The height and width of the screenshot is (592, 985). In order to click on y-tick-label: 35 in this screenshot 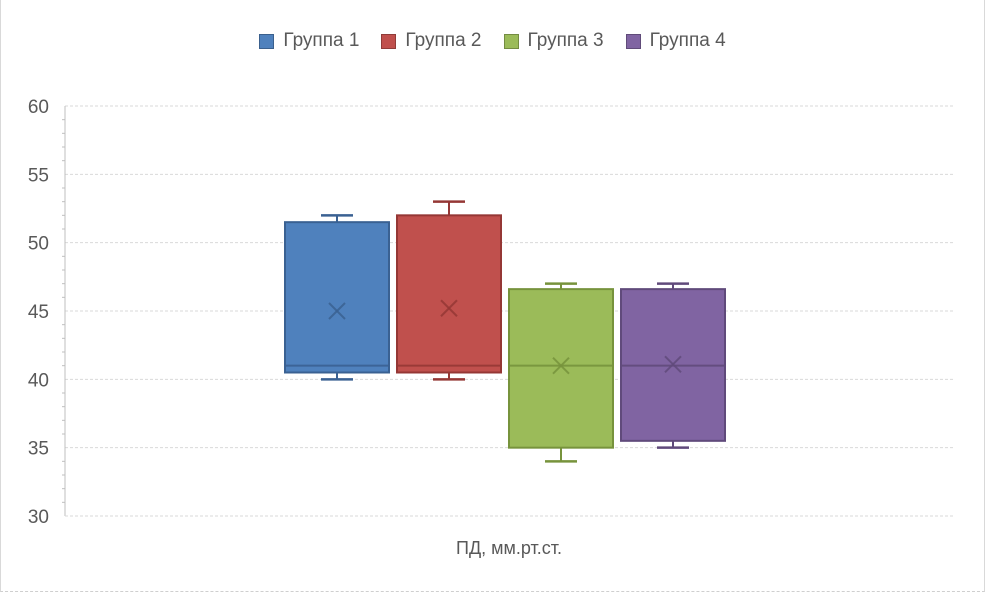, I will do `click(38, 449)`.